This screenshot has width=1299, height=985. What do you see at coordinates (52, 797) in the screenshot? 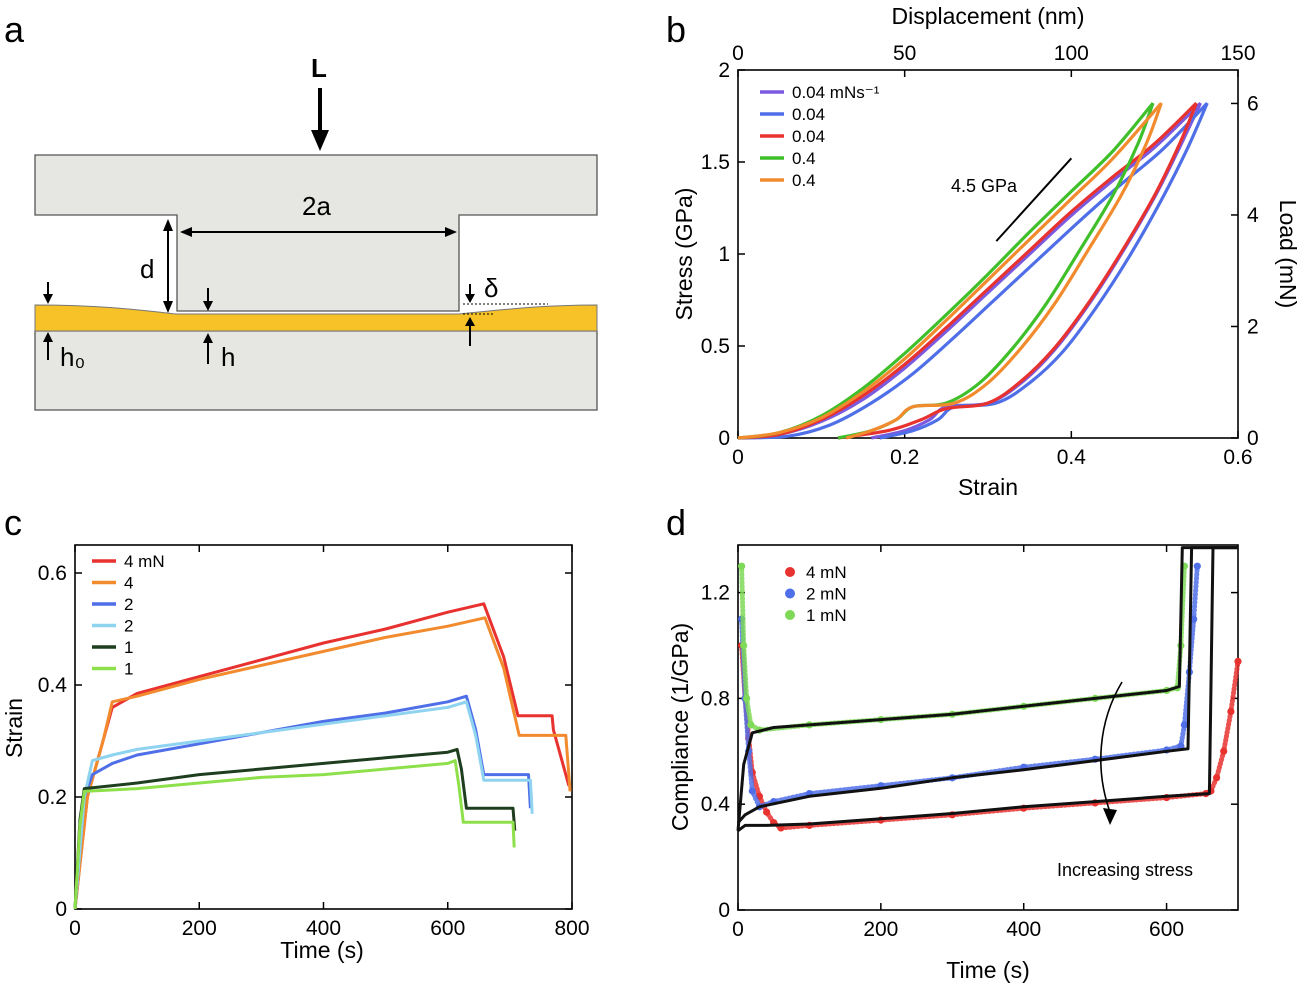
I see `y-tick-label: 0.2` at bounding box center [52, 797].